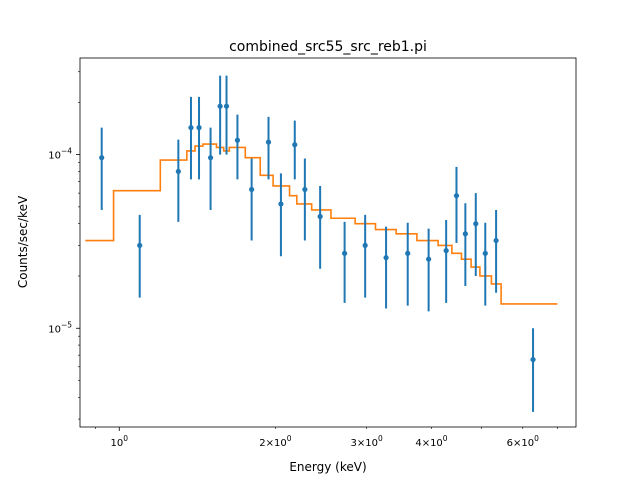 Image resolution: width=640 pixels, height=480 pixels. Describe the element at coordinates (60, 154) in the screenshot. I see `y-tick-label: 10⁻⁴` at that location.